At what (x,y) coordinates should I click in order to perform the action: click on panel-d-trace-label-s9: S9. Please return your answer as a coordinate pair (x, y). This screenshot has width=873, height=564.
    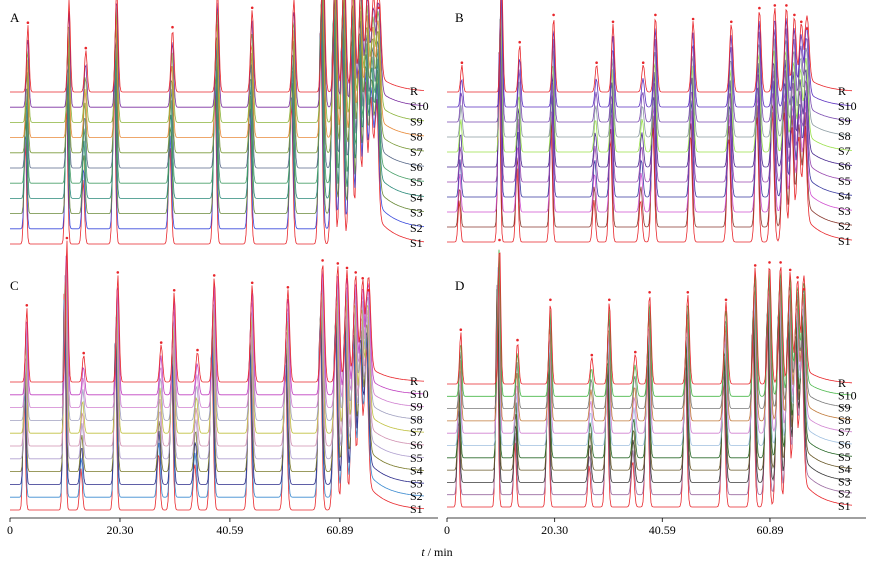
    Looking at the image, I should click on (844, 408).